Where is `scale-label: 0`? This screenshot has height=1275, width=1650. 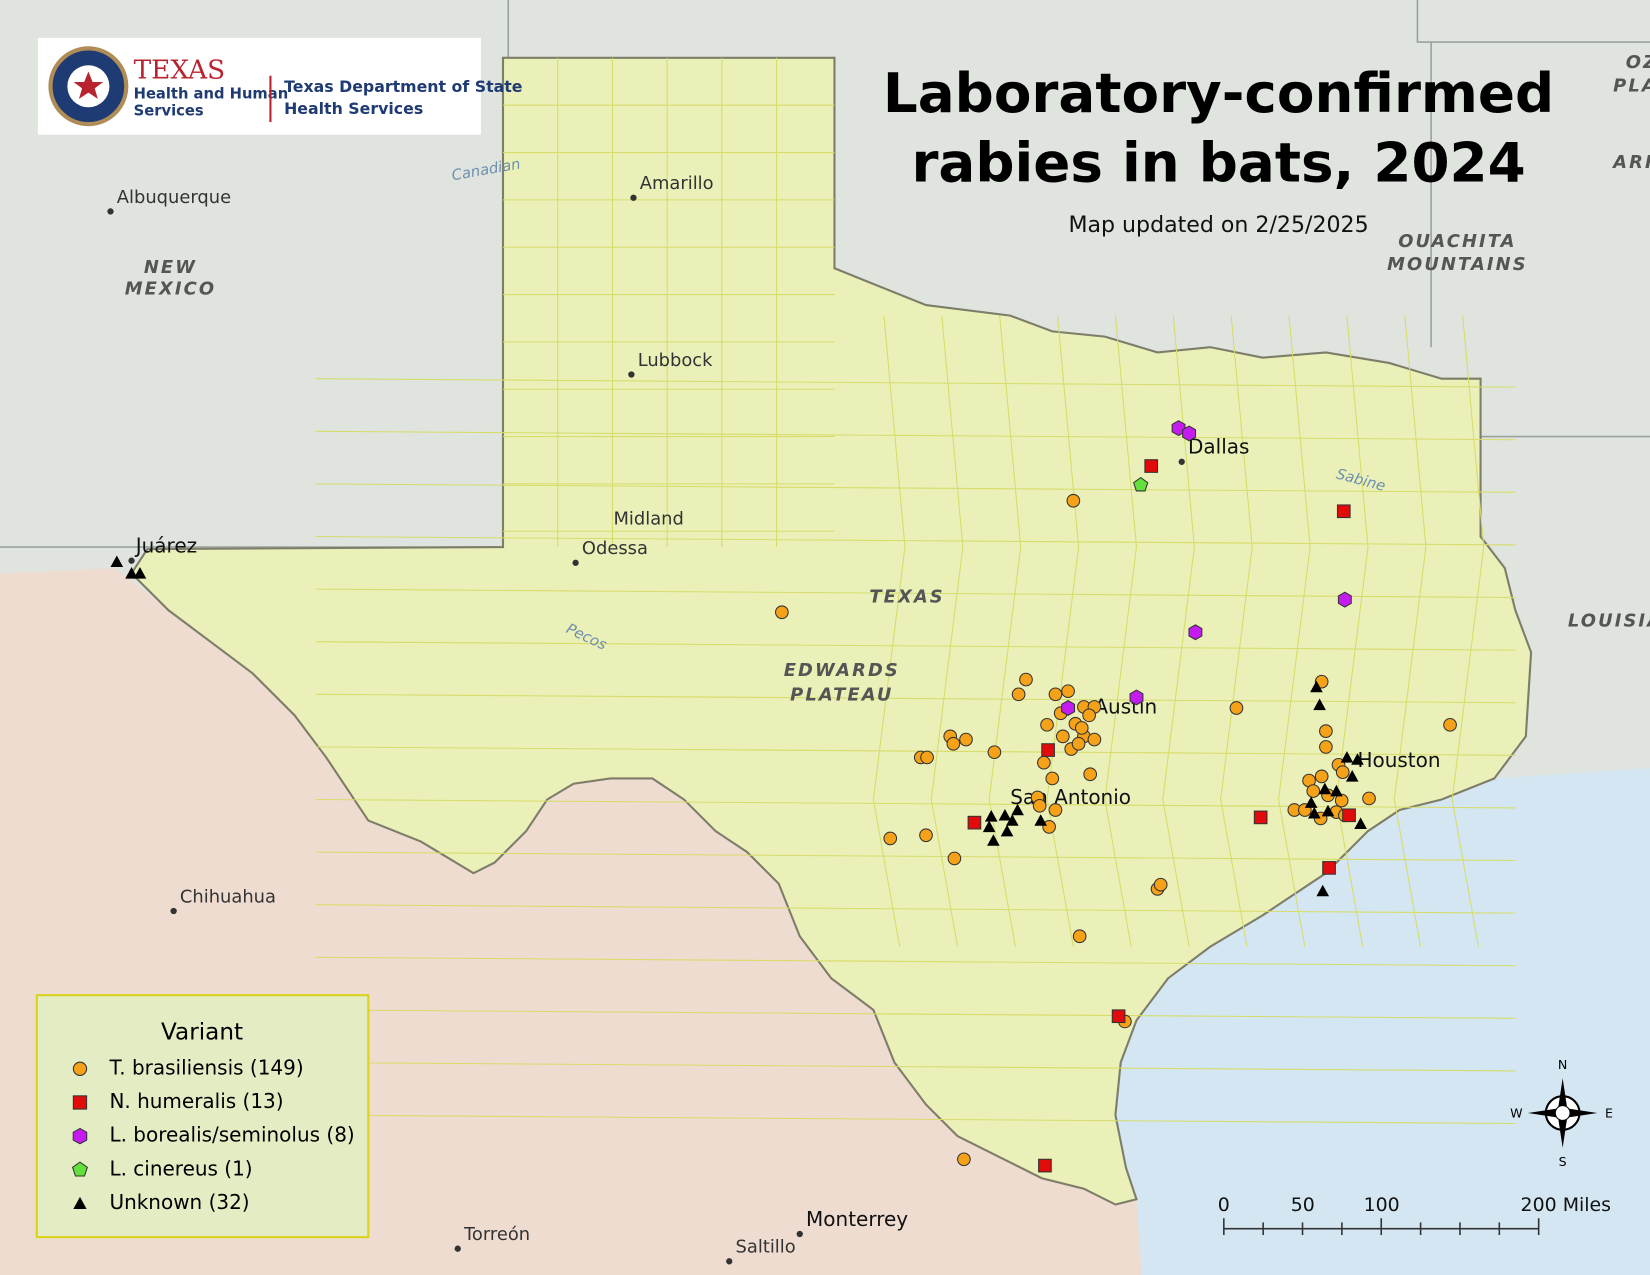 scale-label: 0 is located at coordinates (1224, 1205).